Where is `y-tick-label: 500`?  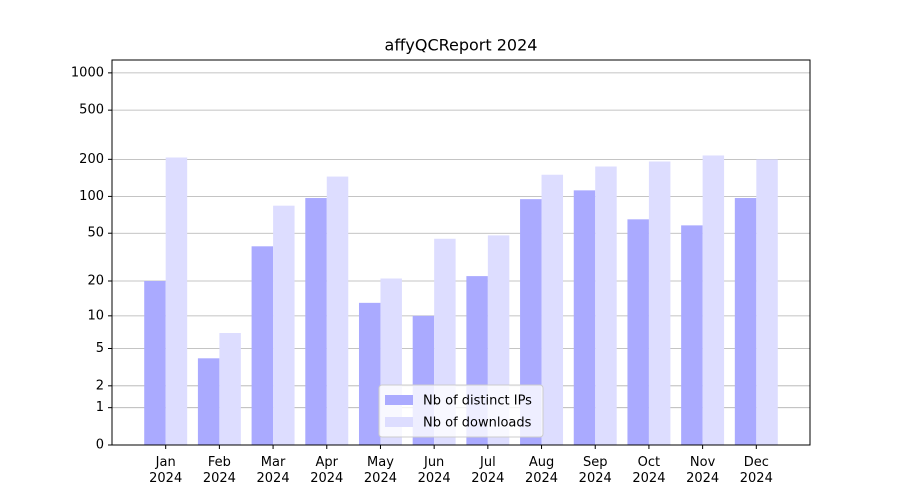
y-tick-label: 500 is located at coordinates (91, 110).